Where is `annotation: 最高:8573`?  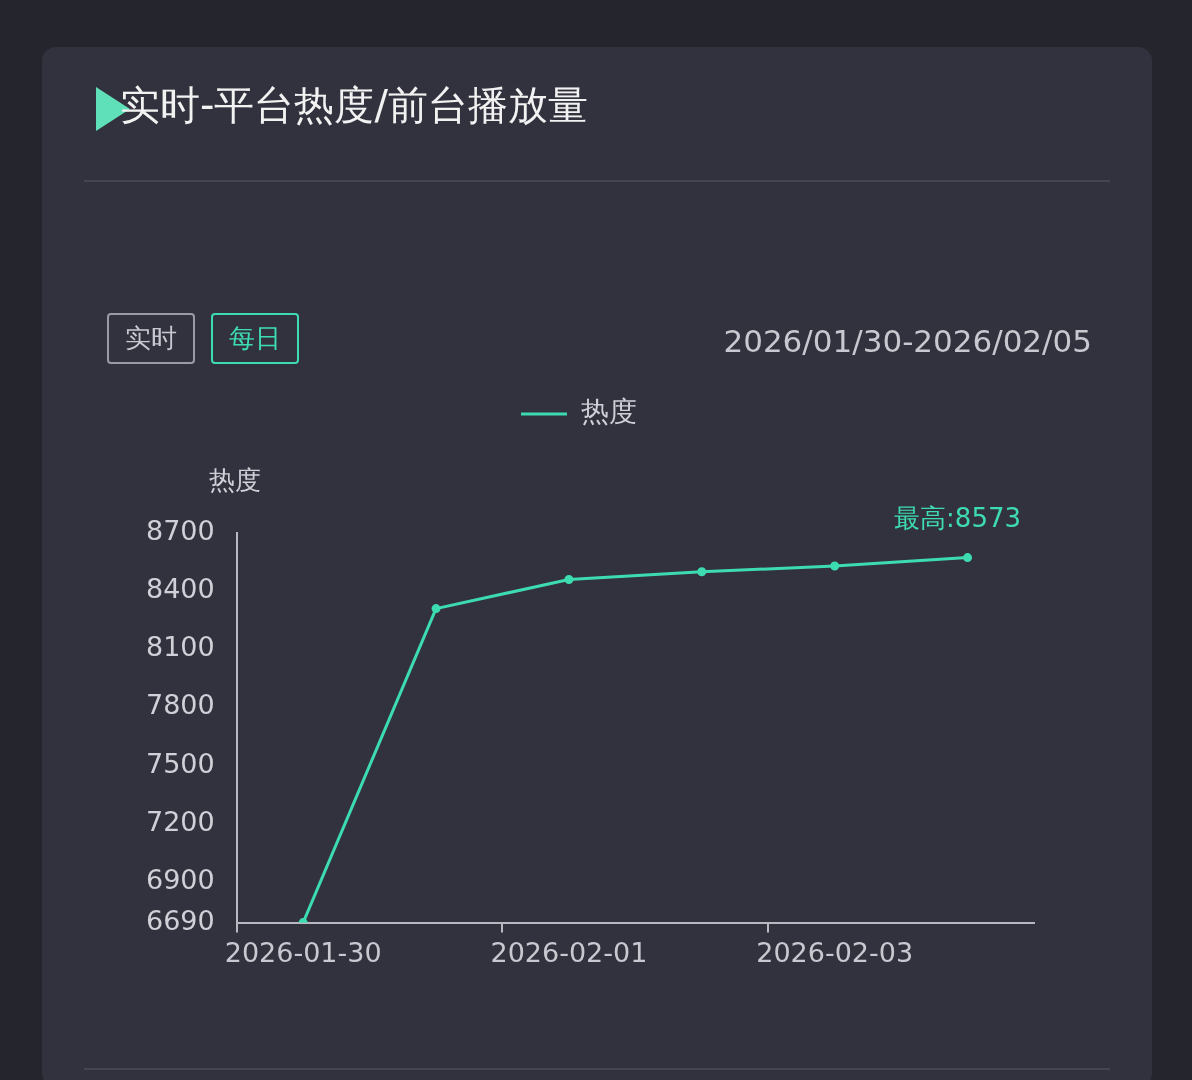
annotation: 最高:8573 is located at coordinates (958, 518).